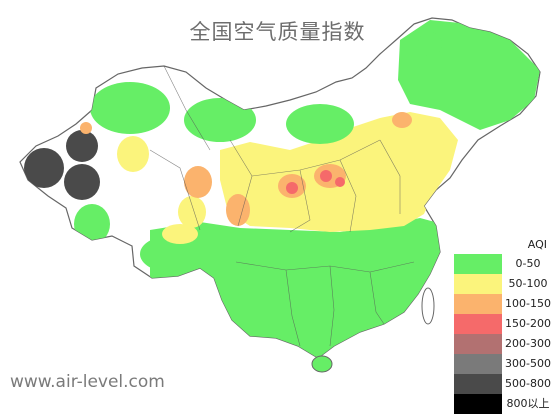  Describe the element at coordinates (277, 32) in the screenshot. I see `map-title: 全国空气质量指数` at that location.